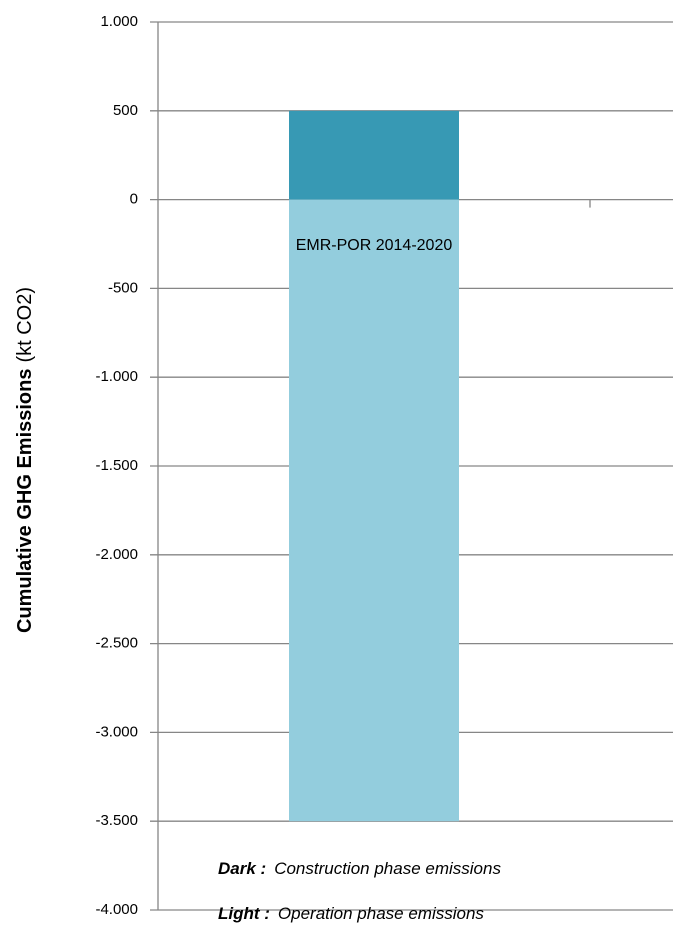  I want to click on x-tick-label: EMR-POR 2014-2020, so click(374, 245).